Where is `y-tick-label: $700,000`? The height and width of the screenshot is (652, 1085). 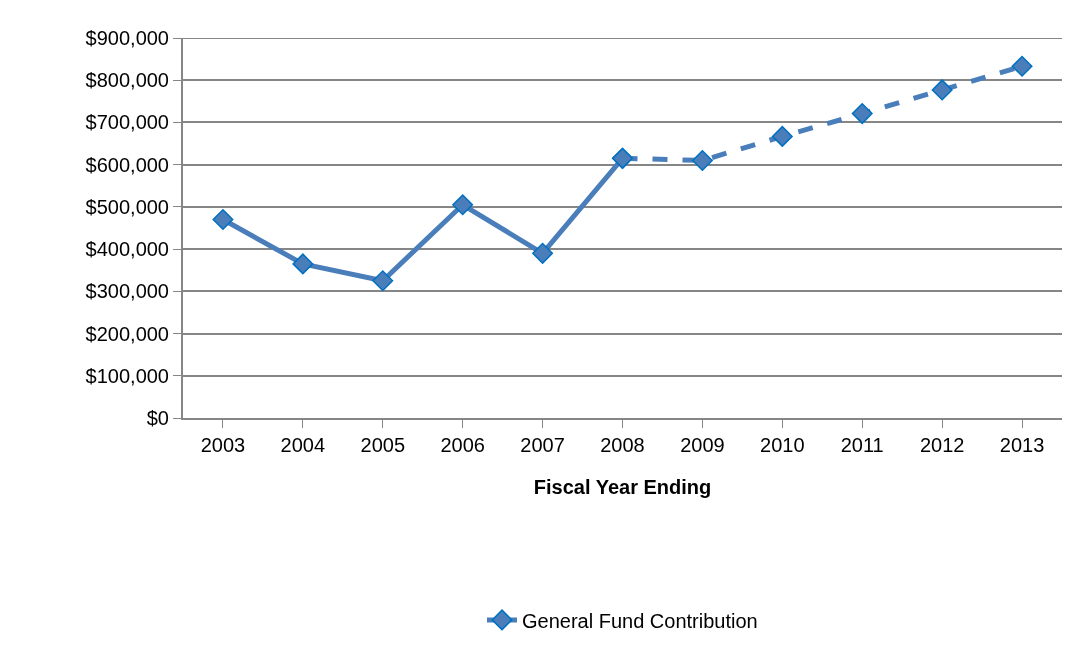
y-tick-label: $700,000 is located at coordinates (127, 122).